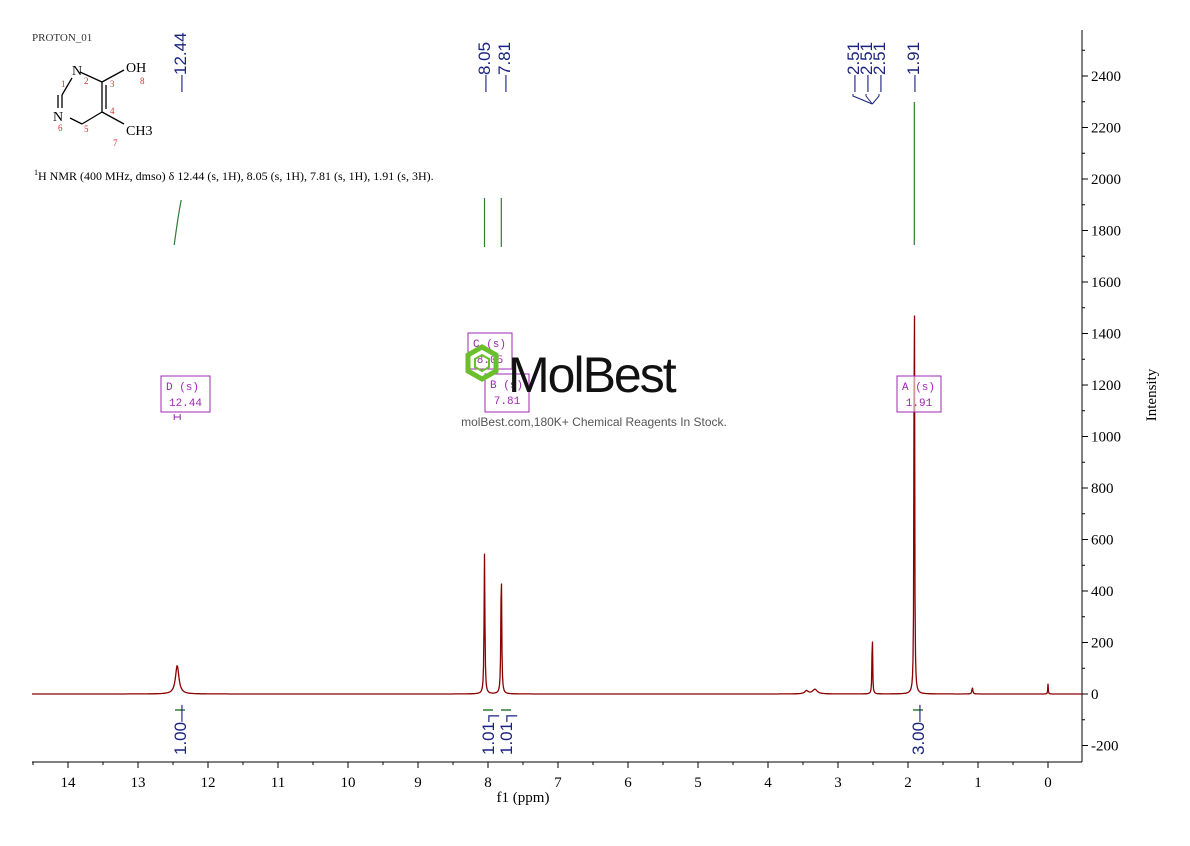  What do you see at coordinates (58, 117) in the screenshot?
I see `atom-n6: N` at bounding box center [58, 117].